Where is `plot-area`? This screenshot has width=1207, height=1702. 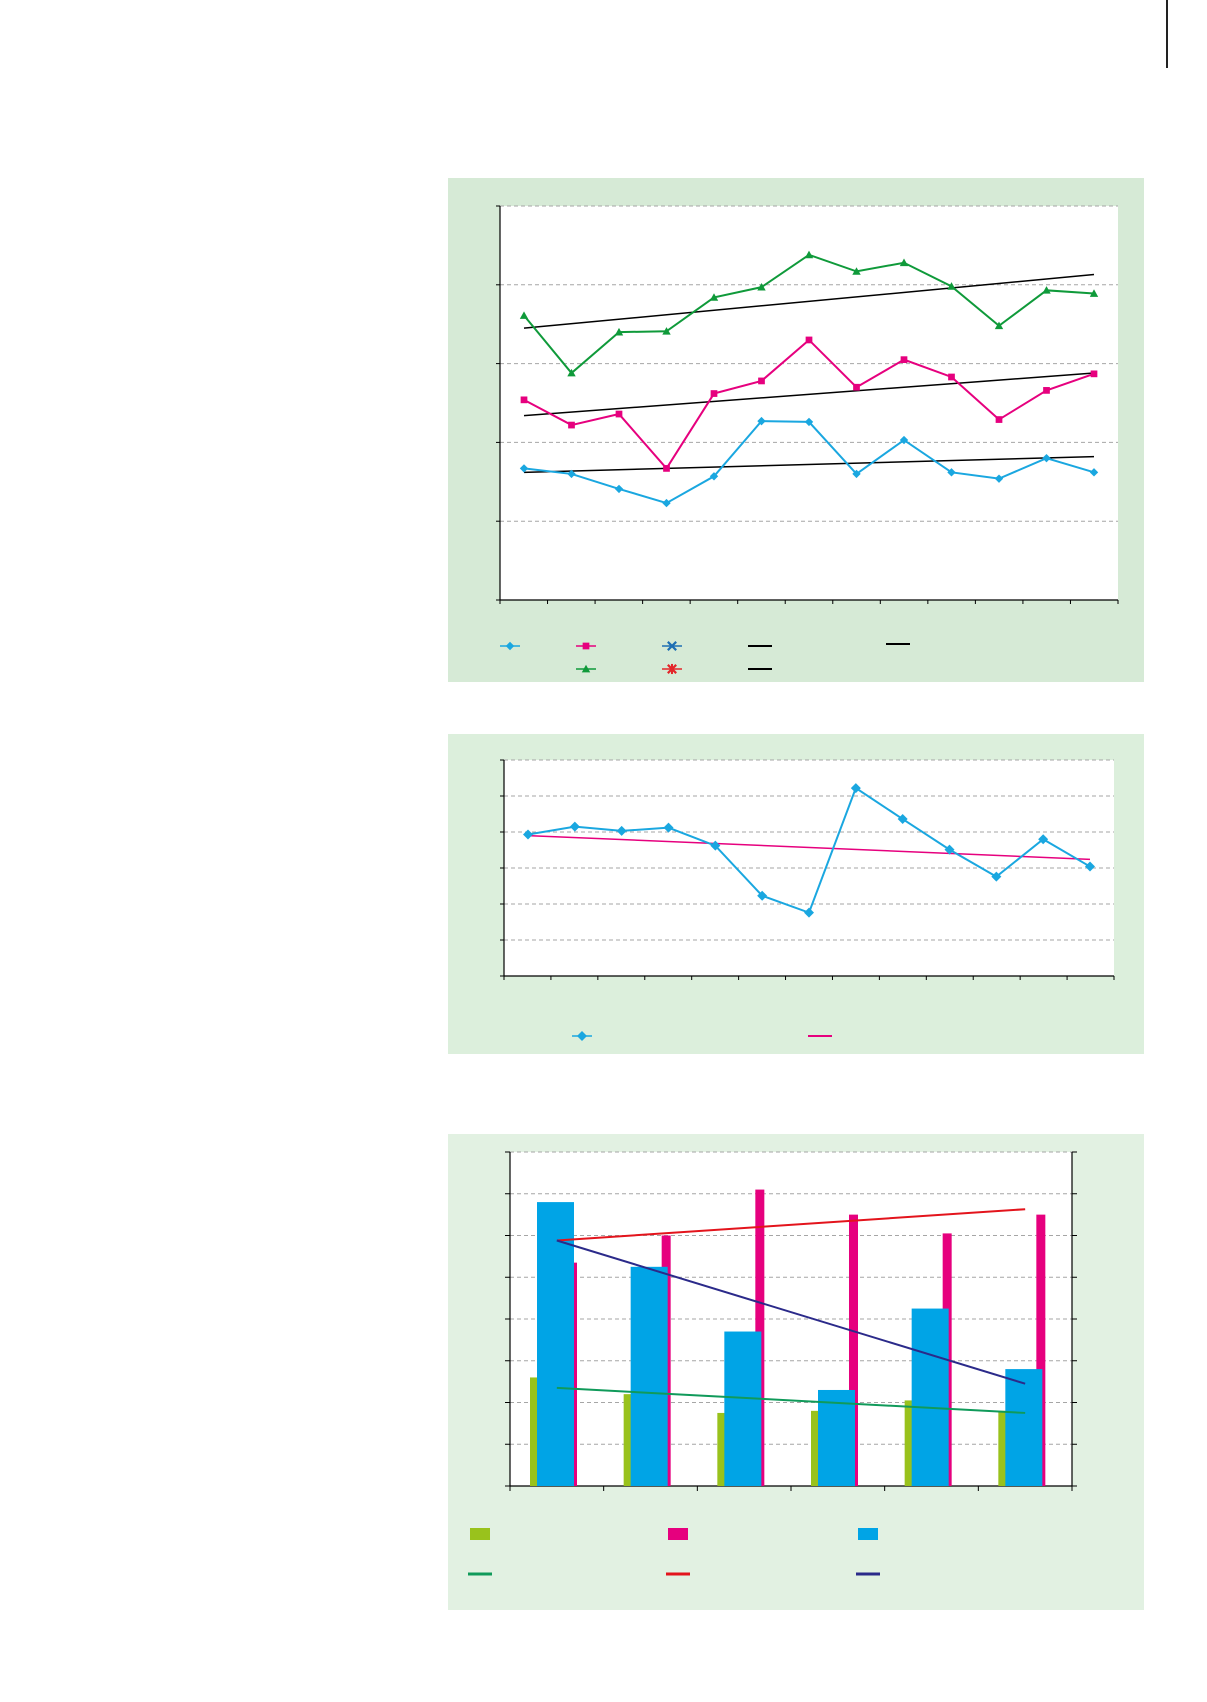
plot-area is located at coordinates (809, 403).